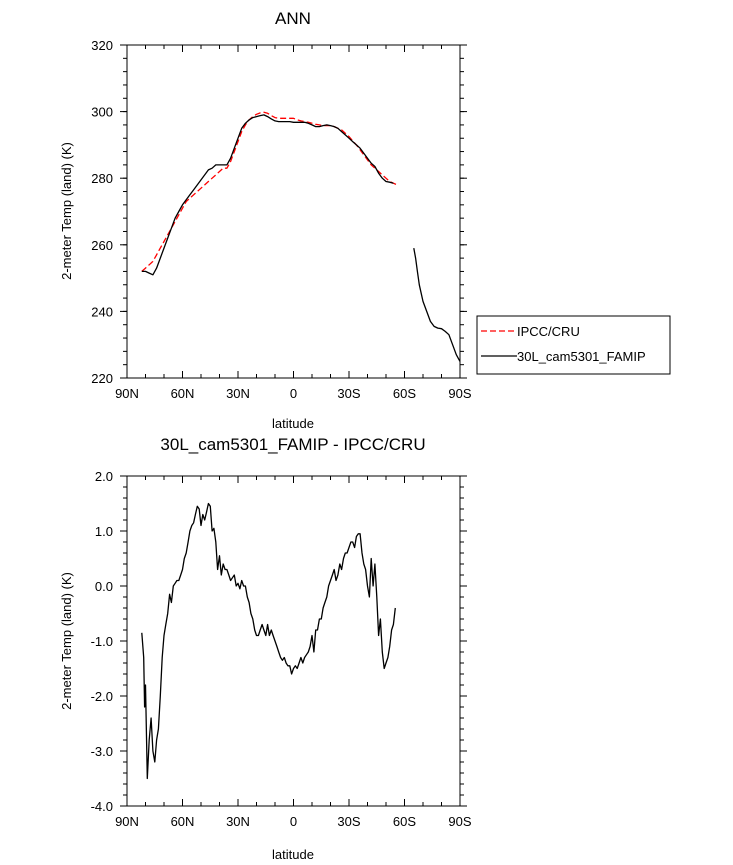 The width and height of the screenshot is (733, 865). I want to click on legend-box, so click(573, 345).